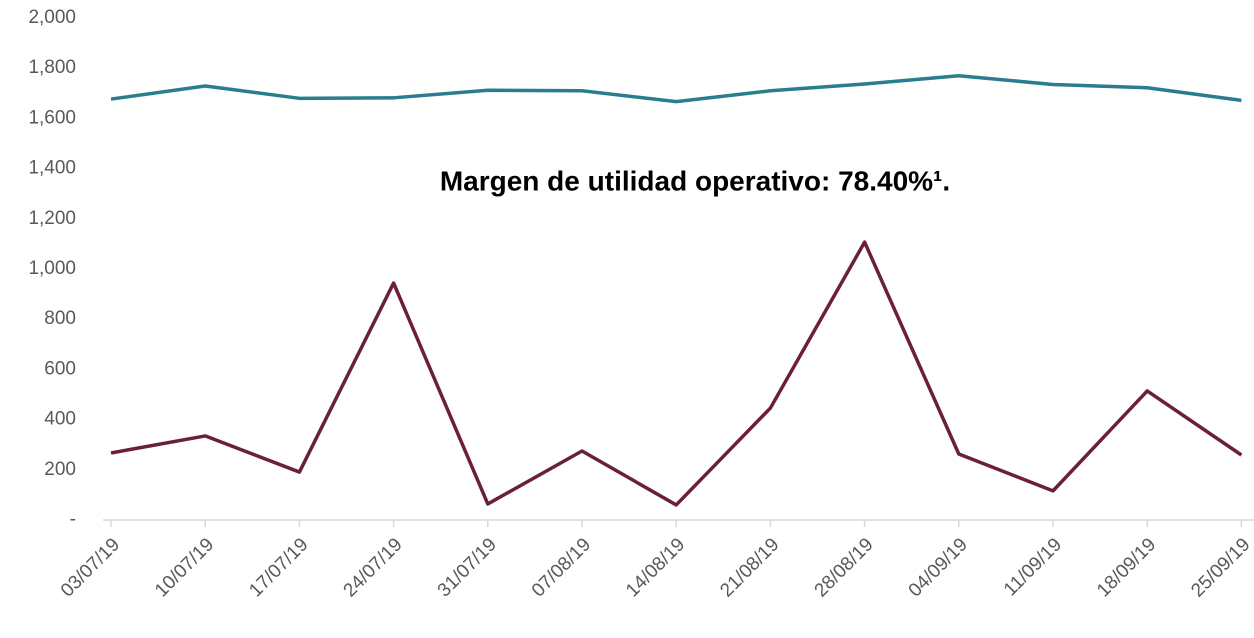 This screenshot has height=638, width=1254. What do you see at coordinates (1033, 567) in the screenshot?
I see `x-tick-label: 11/09/19` at bounding box center [1033, 567].